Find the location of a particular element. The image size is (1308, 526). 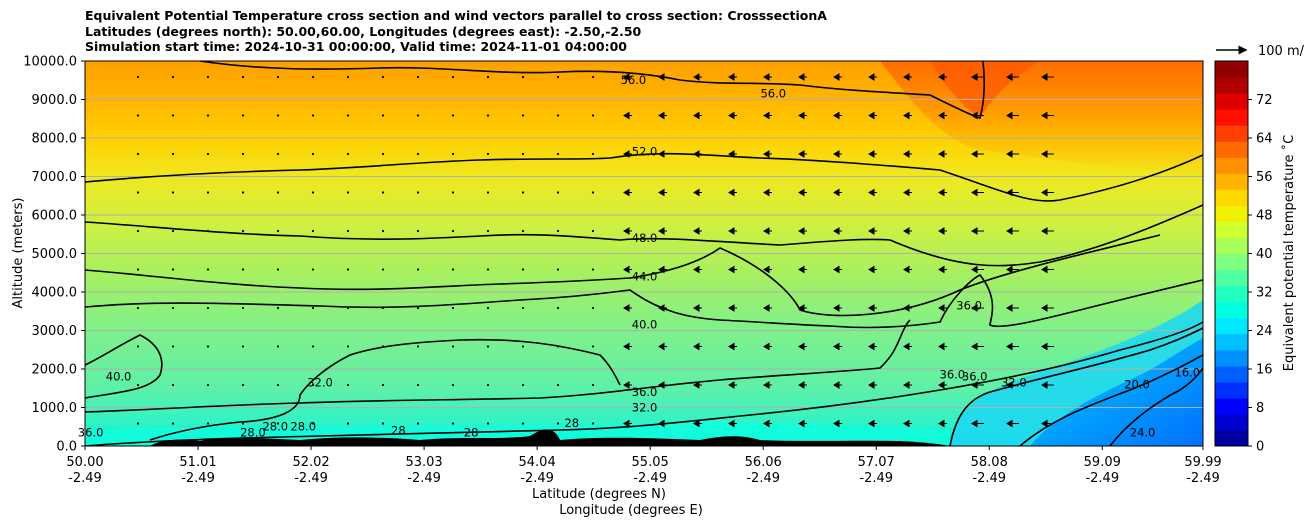

cold-region is located at coordinates (1116, 392).